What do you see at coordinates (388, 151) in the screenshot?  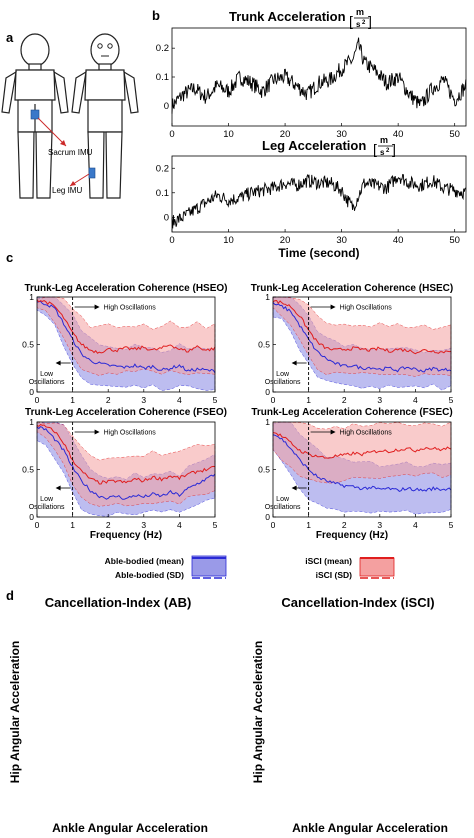 I see `leg-unit-exp: 2` at bounding box center [388, 151].